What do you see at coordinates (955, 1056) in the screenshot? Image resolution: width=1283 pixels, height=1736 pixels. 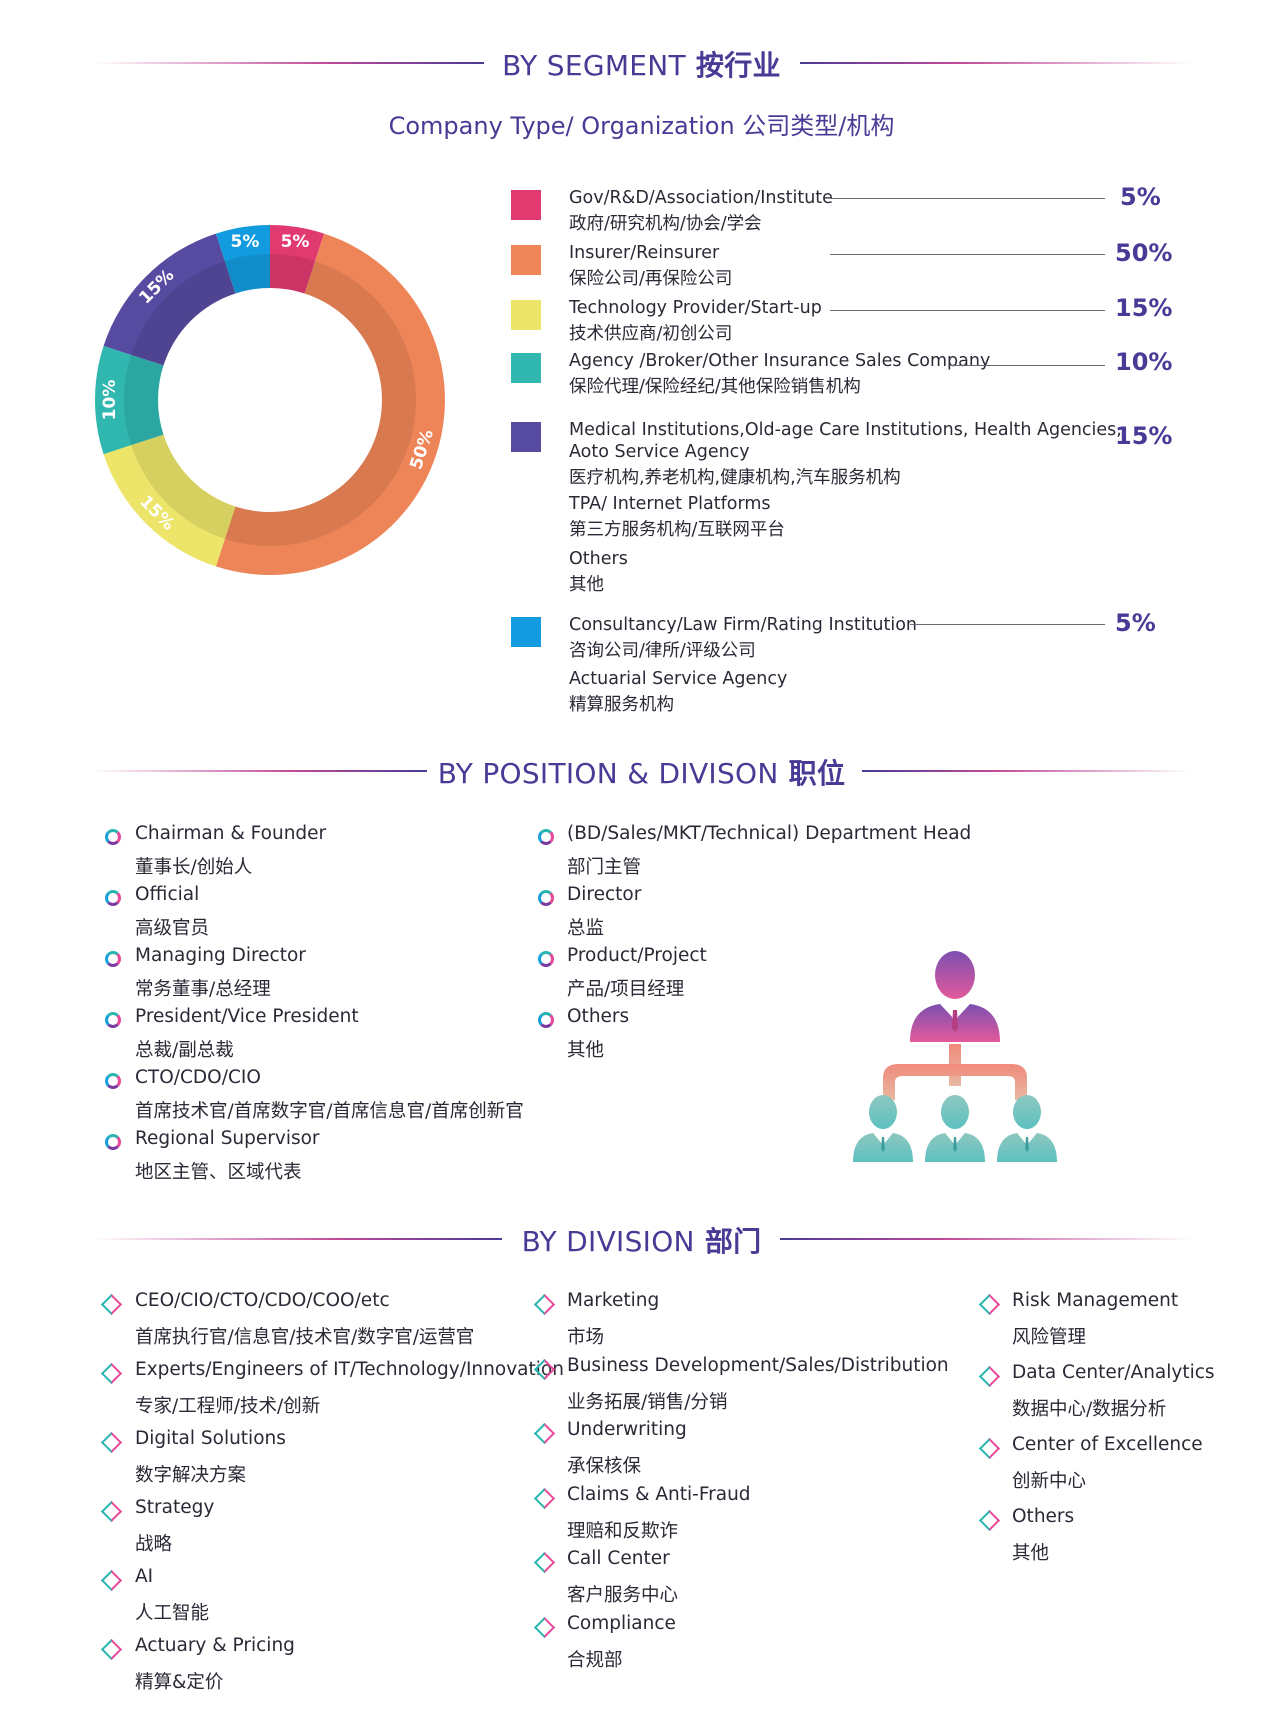 I see `org-chart-icon` at bounding box center [955, 1056].